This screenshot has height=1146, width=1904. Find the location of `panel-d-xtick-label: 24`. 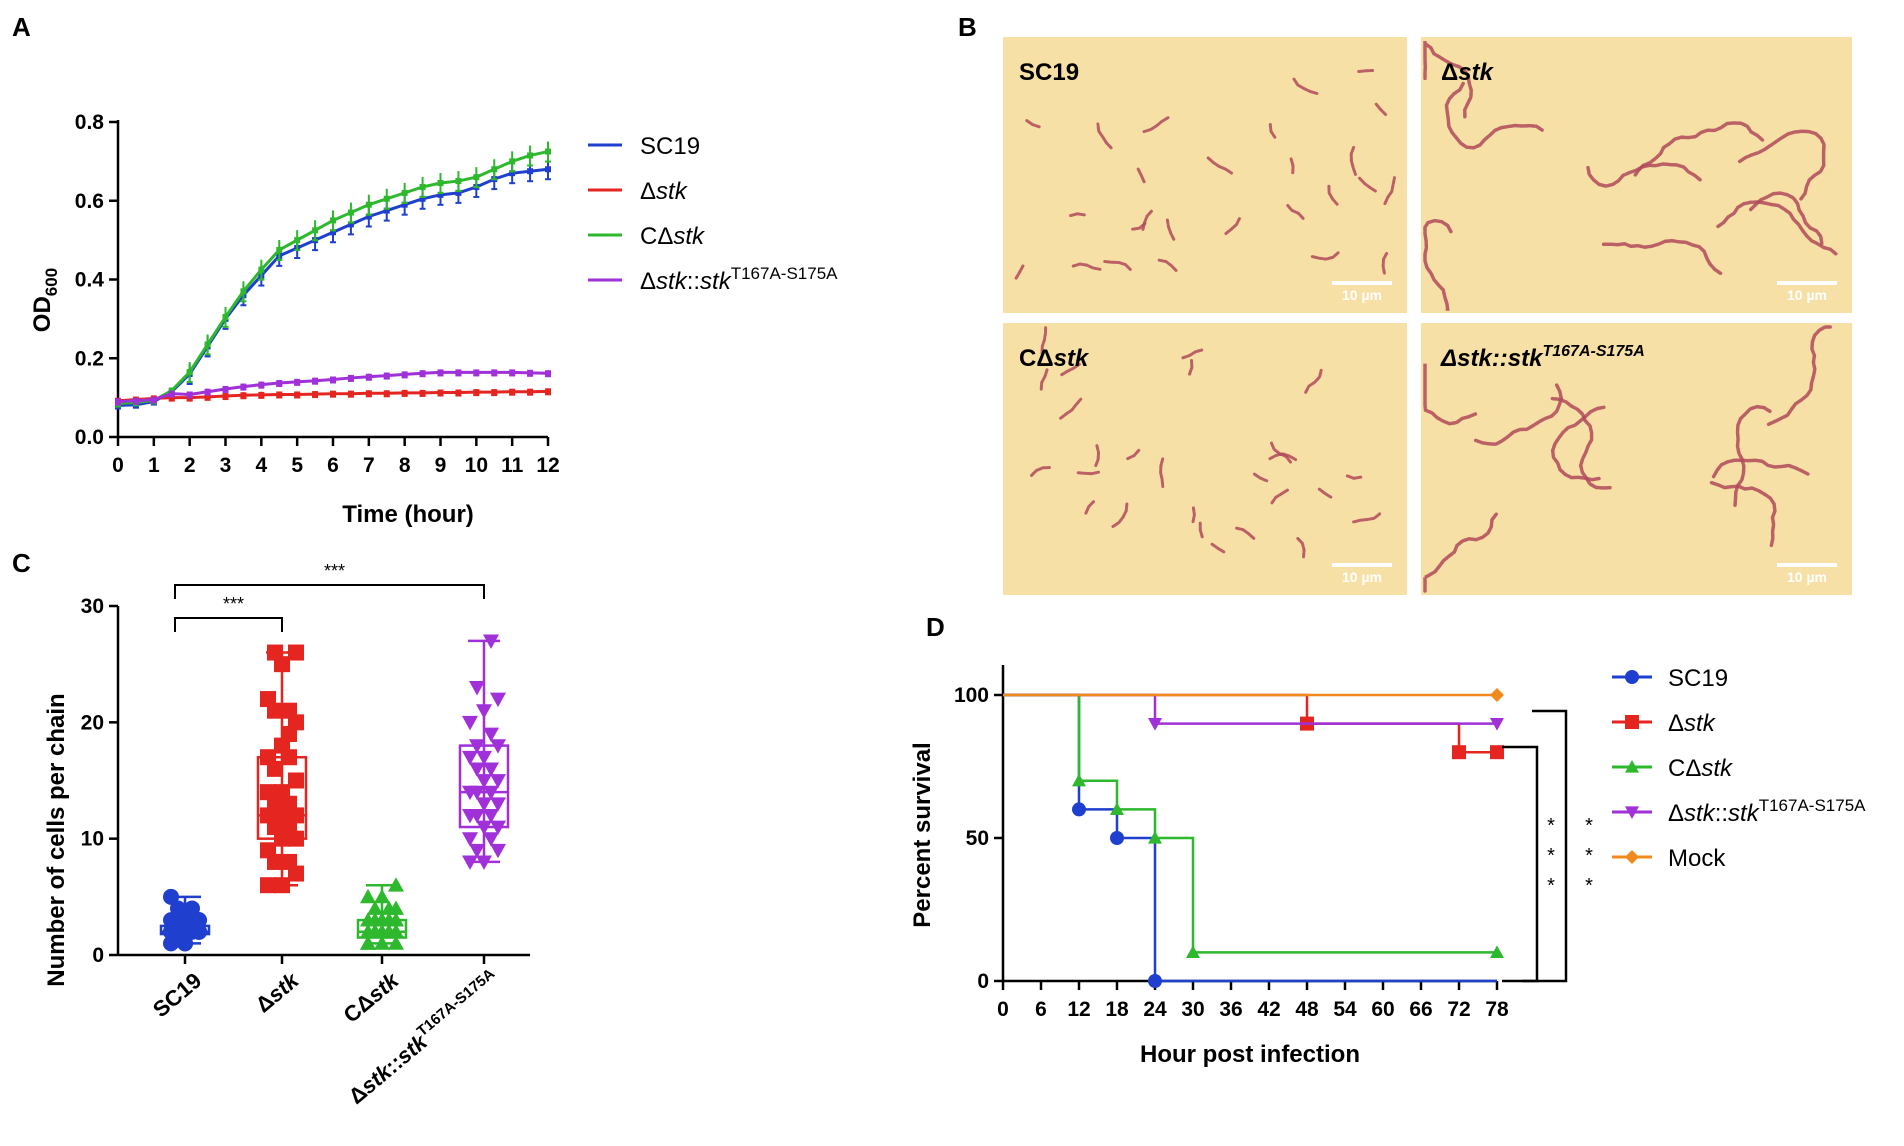

panel-d-xtick-label: 24 is located at coordinates (1155, 1009).